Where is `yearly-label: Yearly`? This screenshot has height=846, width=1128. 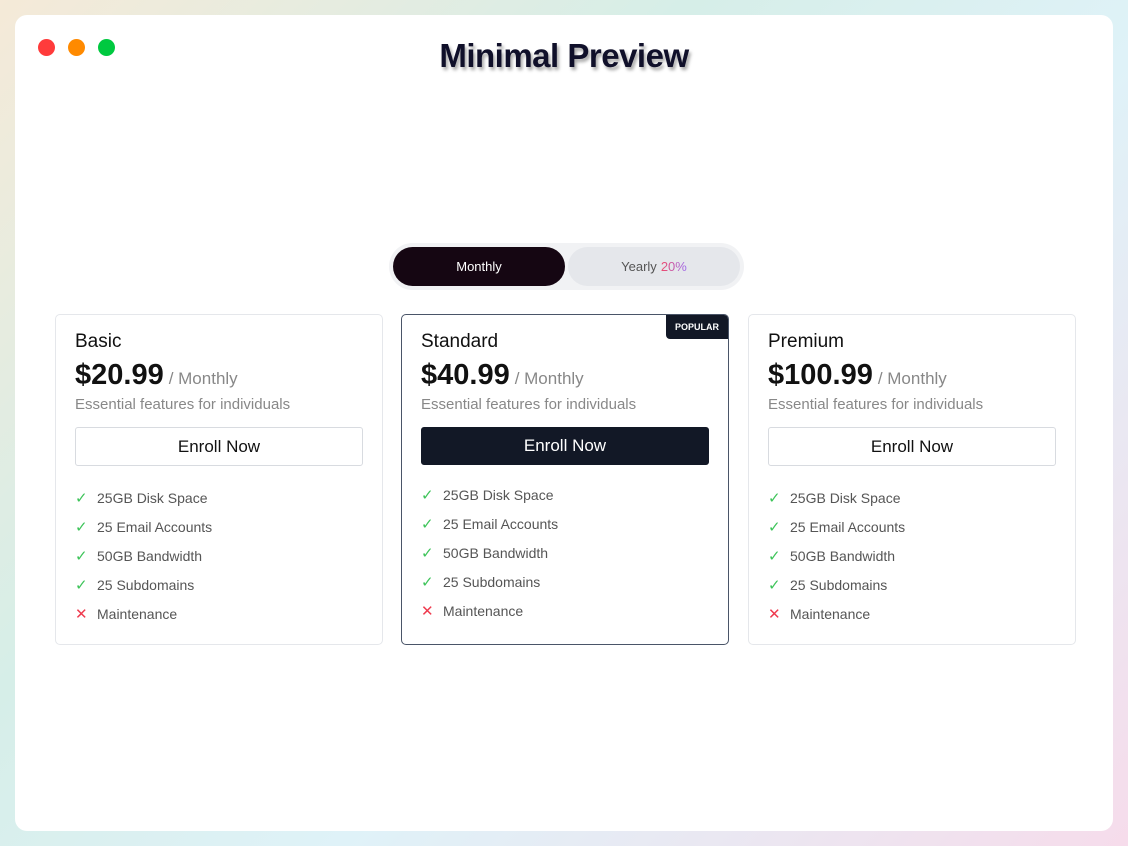 yearly-label: Yearly is located at coordinates (639, 266).